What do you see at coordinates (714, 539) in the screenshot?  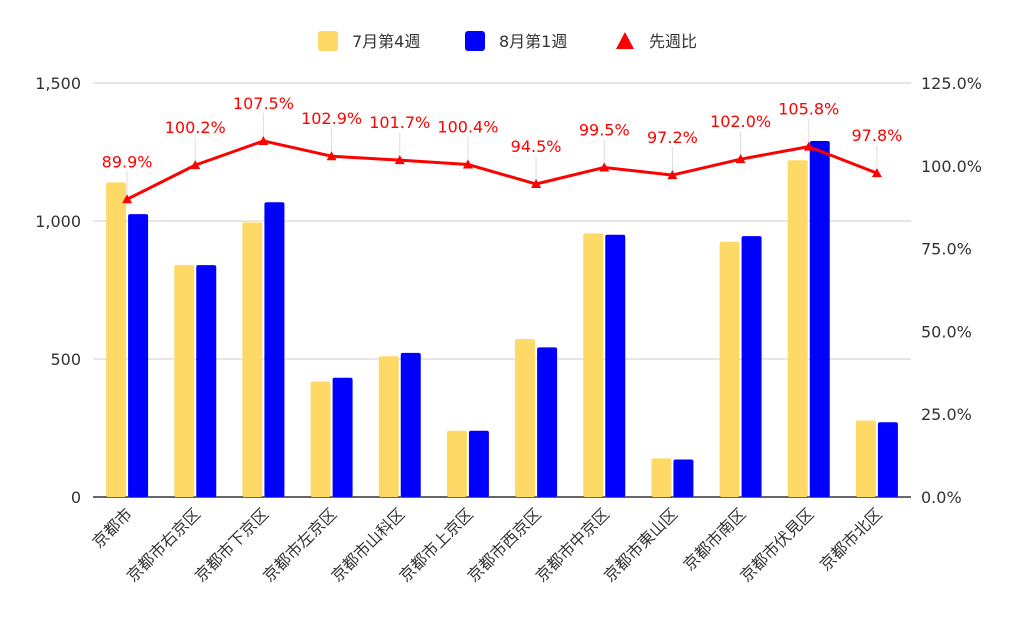 I see `category-label: 京都市南区` at bounding box center [714, 539].